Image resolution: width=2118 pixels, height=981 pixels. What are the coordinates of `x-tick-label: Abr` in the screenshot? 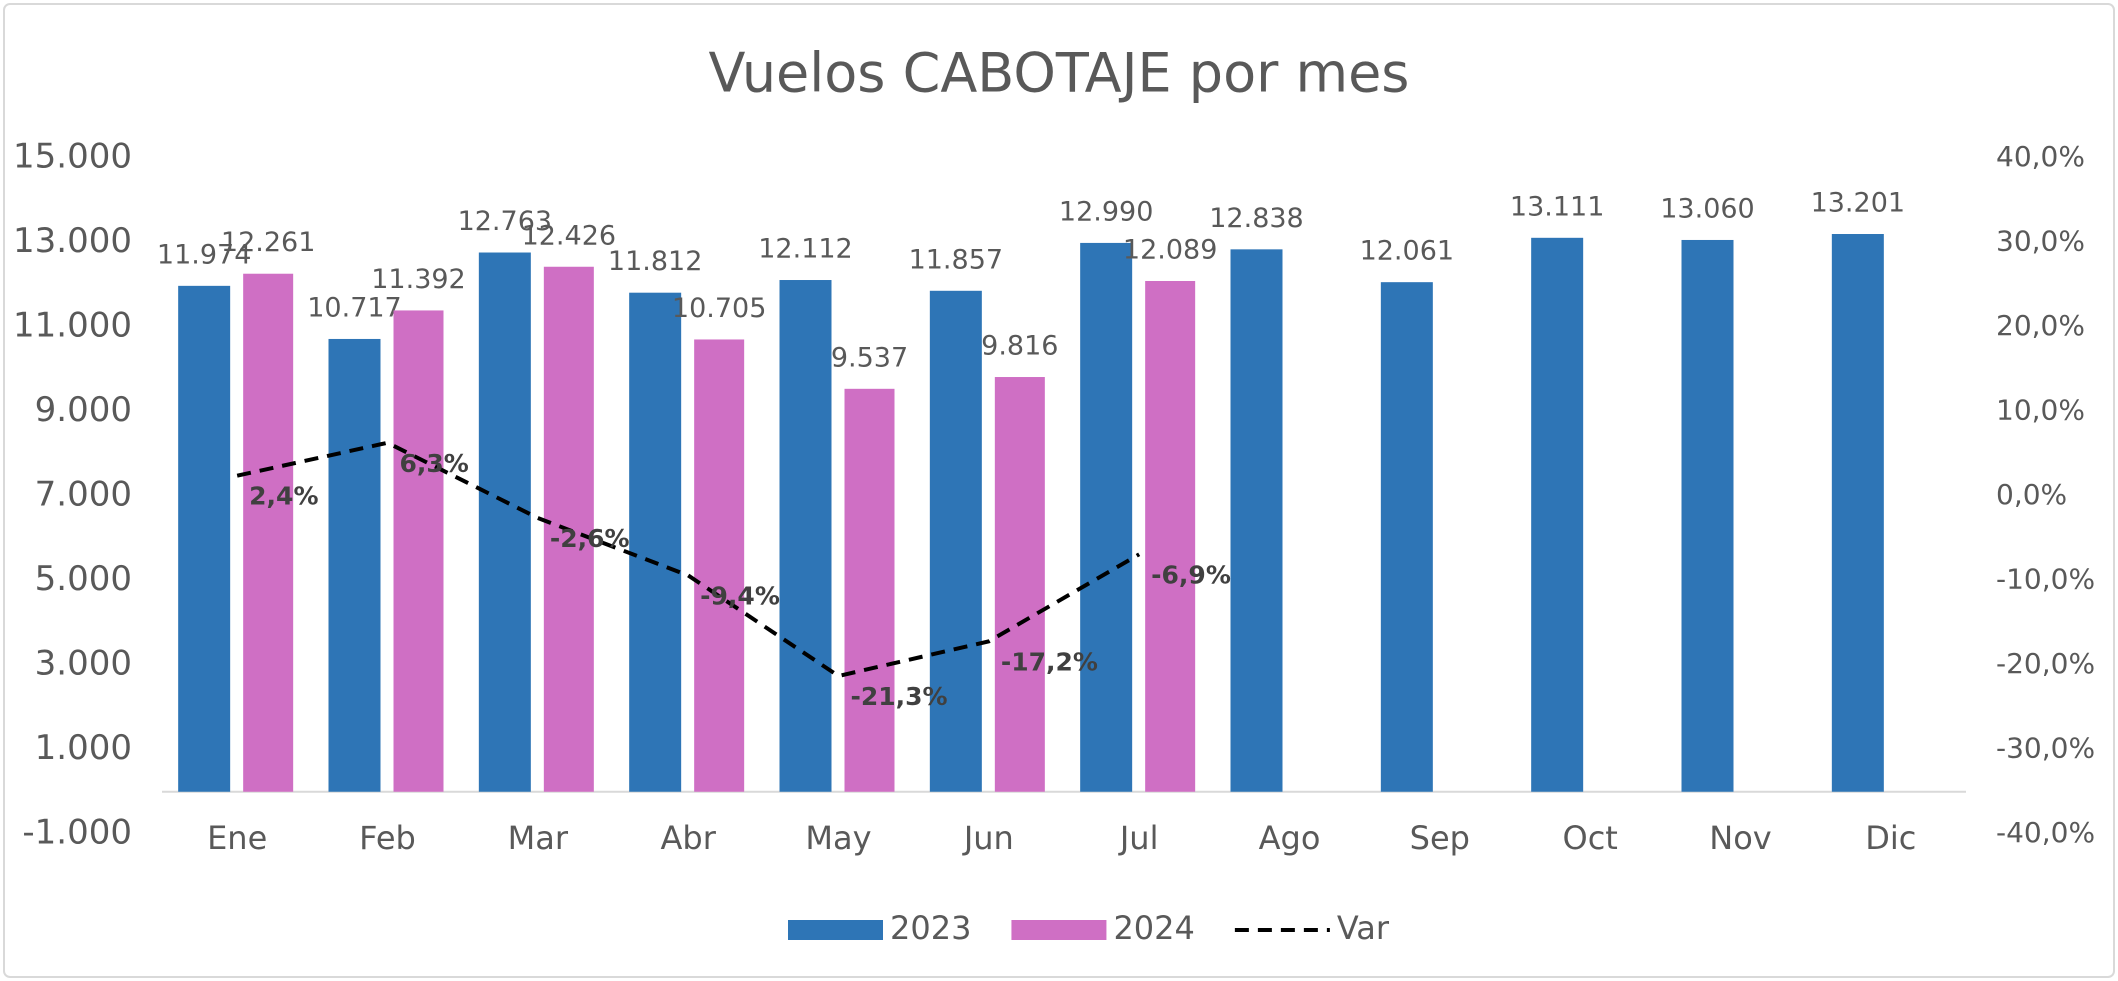 It's located at (688, 838).